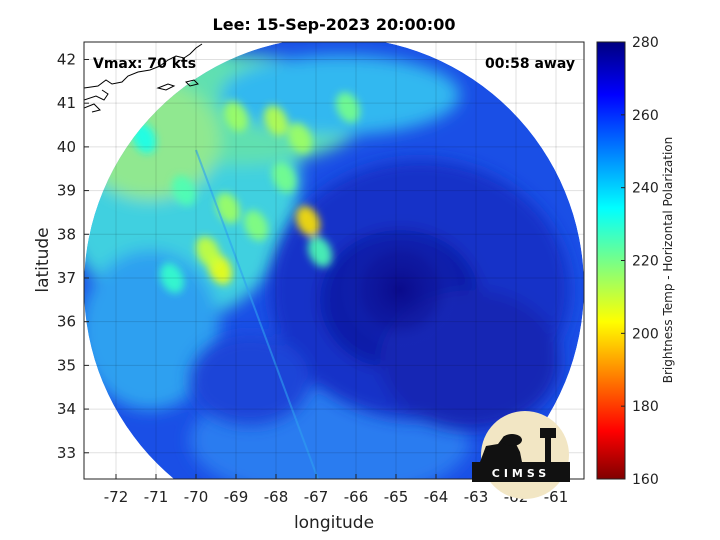  Describe the element at coordinates (396, 497) in the screenshot. I see `x-tick-label: -65` at that location.